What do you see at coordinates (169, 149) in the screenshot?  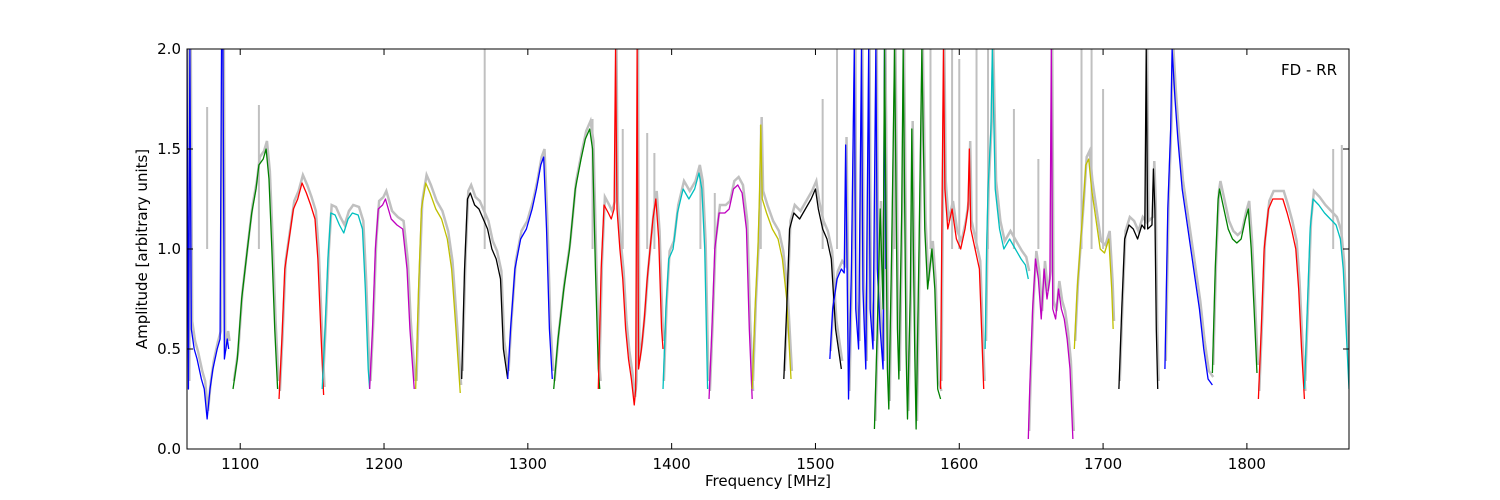 I see `y-tick-label: 1.5` at bounding box center [169, 149].